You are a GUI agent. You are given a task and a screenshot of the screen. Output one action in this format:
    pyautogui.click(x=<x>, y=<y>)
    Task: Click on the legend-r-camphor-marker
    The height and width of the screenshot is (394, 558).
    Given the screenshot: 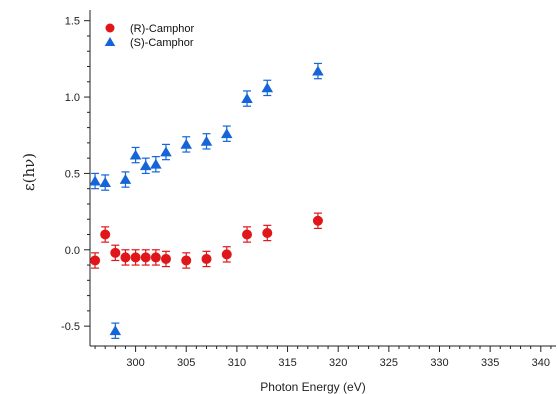 What is the action you would take?
    pyautogui.click(x=110, y=28)
    